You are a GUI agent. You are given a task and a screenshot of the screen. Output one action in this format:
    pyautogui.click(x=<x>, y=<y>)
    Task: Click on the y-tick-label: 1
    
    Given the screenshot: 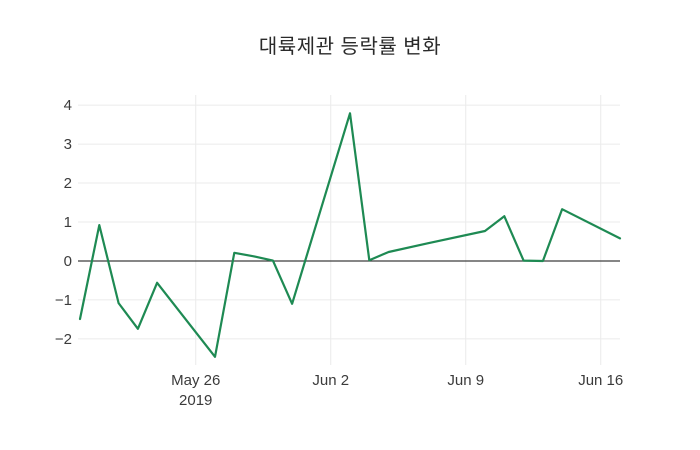 What is the action you would take?
    pyautogui.click(x=68, y=222)
    